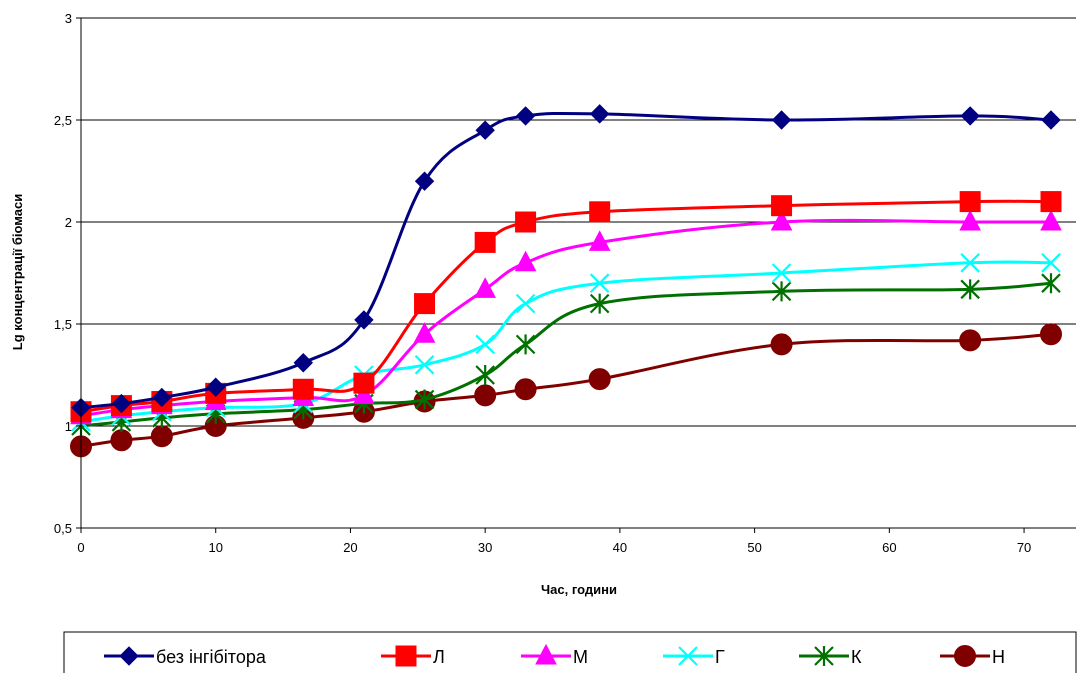  I want to click on legend-label: Н, so click(998, 657).